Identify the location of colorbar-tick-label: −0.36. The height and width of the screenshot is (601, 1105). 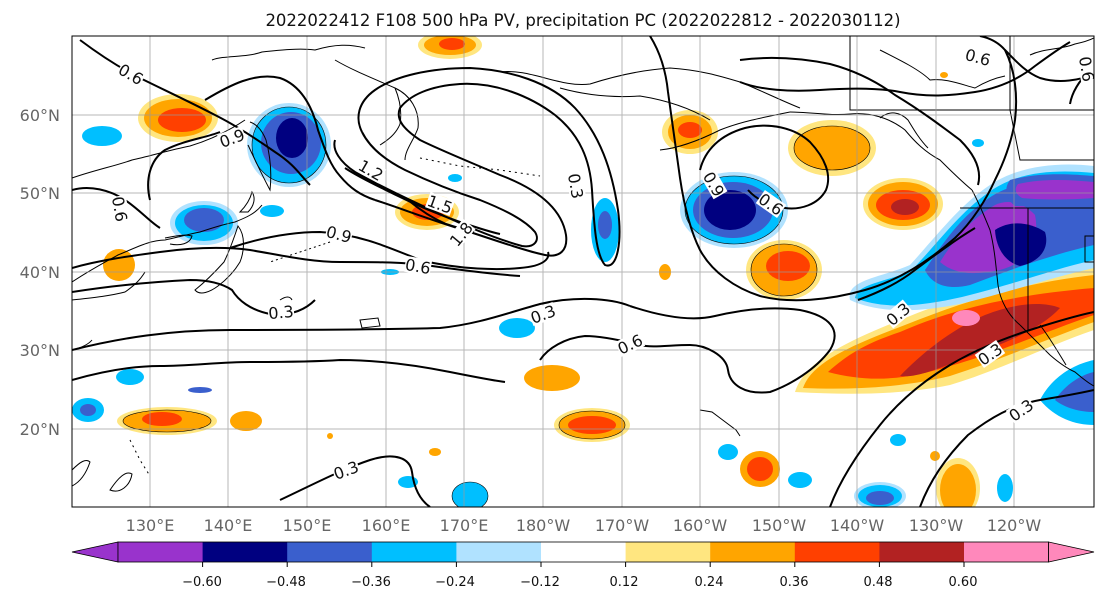
(371, 582).